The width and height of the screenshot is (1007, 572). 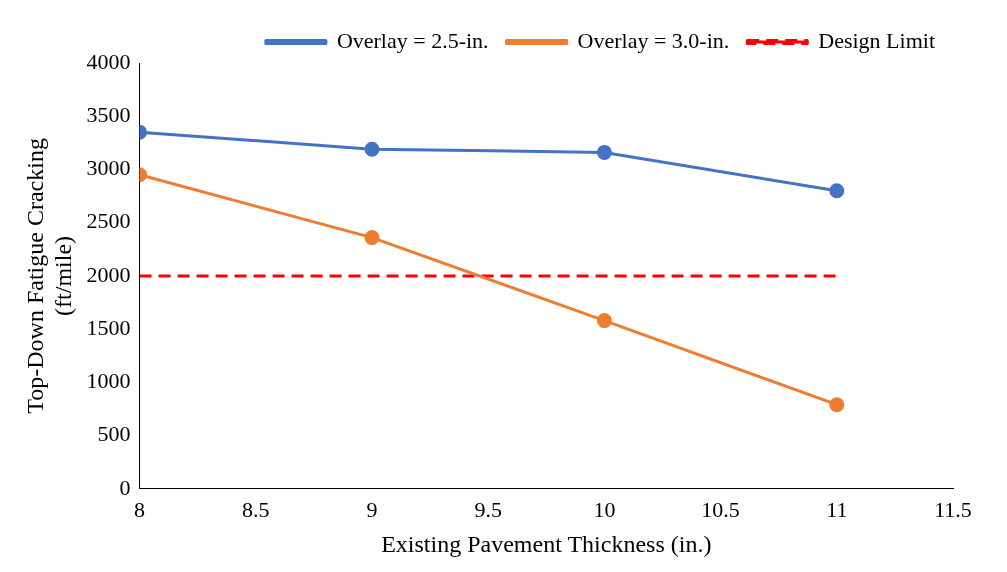 What do you see at coordinates (653, 40) in the screenshot?
I see `legend-label: Overlay = 3.0-in.` at bounding box center [653, 40].